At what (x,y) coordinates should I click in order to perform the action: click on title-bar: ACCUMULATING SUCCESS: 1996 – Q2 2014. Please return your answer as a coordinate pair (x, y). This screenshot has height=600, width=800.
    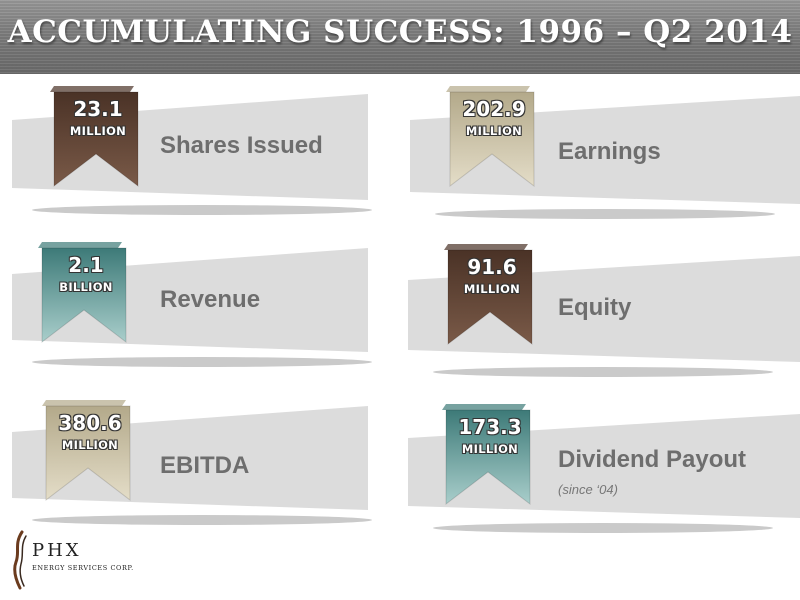
    Looking at the image, I should click on (400, 37).